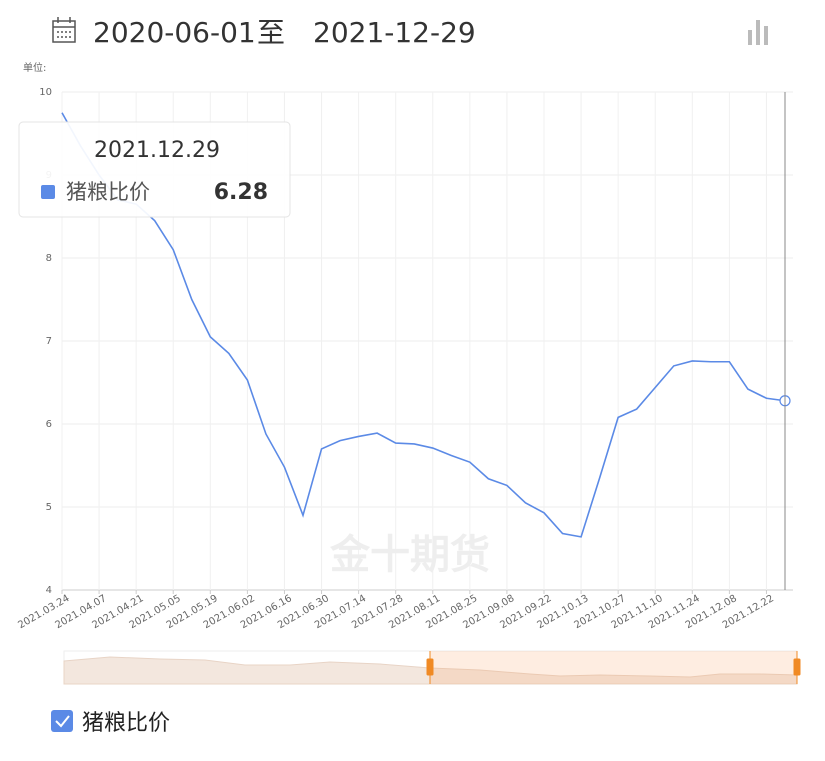  I want to click on date-separator: 至, so click(271, 32).